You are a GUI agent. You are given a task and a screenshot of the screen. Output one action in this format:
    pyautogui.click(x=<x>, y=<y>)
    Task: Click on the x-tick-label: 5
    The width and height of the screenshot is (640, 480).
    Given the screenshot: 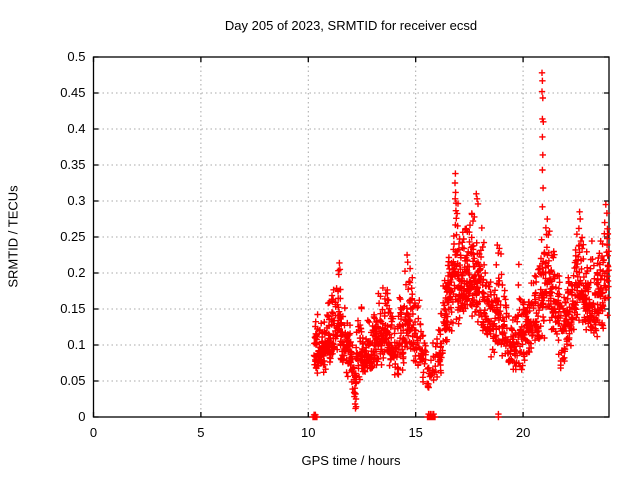 What is the action you would take?
    pyautogui.click(x=201, y=432)
    